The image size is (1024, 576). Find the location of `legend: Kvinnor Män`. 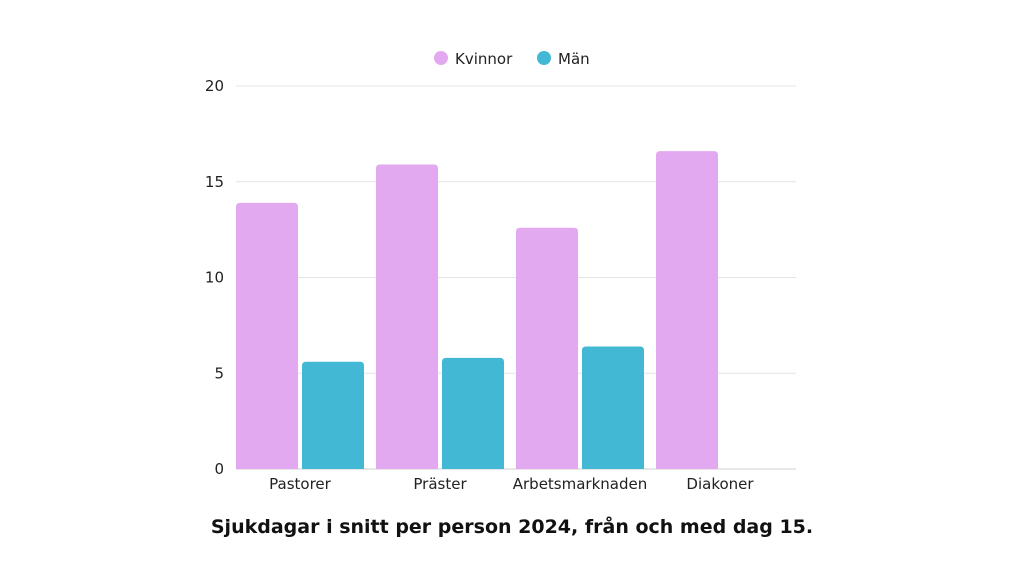

legend: Kvinnor Män is located at coordinates (512, 59).